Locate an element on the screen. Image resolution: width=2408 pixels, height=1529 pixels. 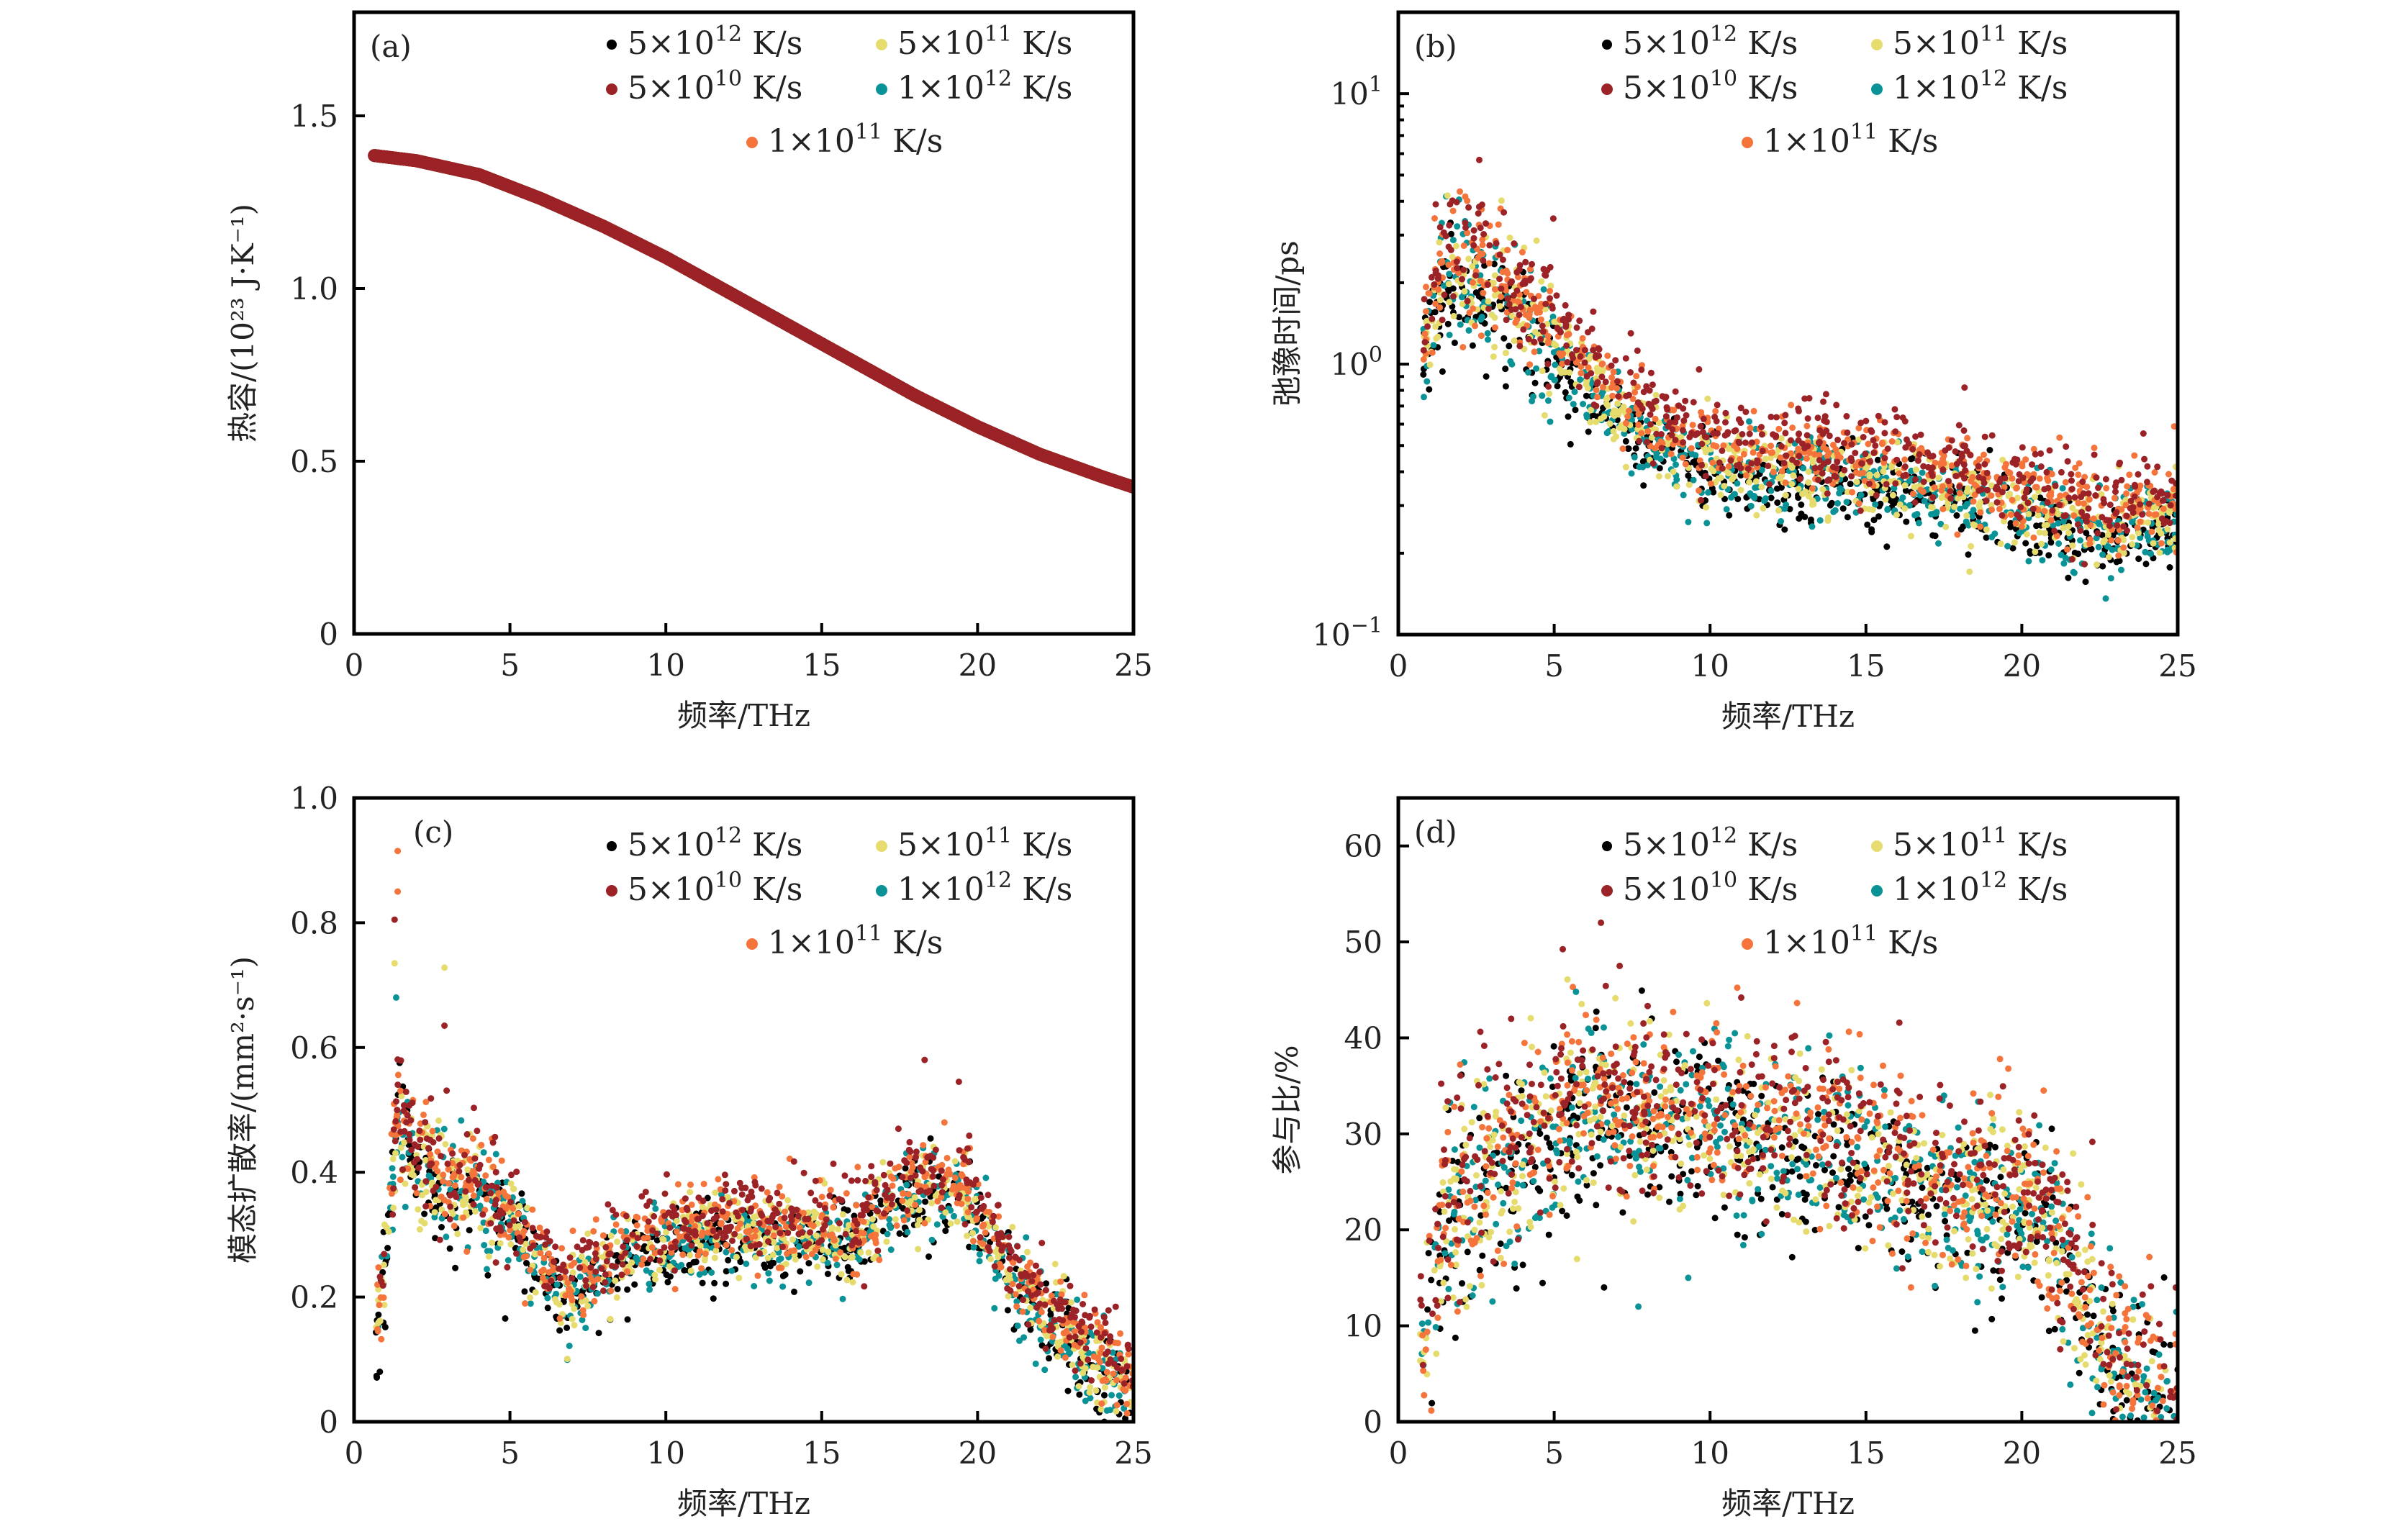
series-r5e10 is located at coordinates (750, 321).